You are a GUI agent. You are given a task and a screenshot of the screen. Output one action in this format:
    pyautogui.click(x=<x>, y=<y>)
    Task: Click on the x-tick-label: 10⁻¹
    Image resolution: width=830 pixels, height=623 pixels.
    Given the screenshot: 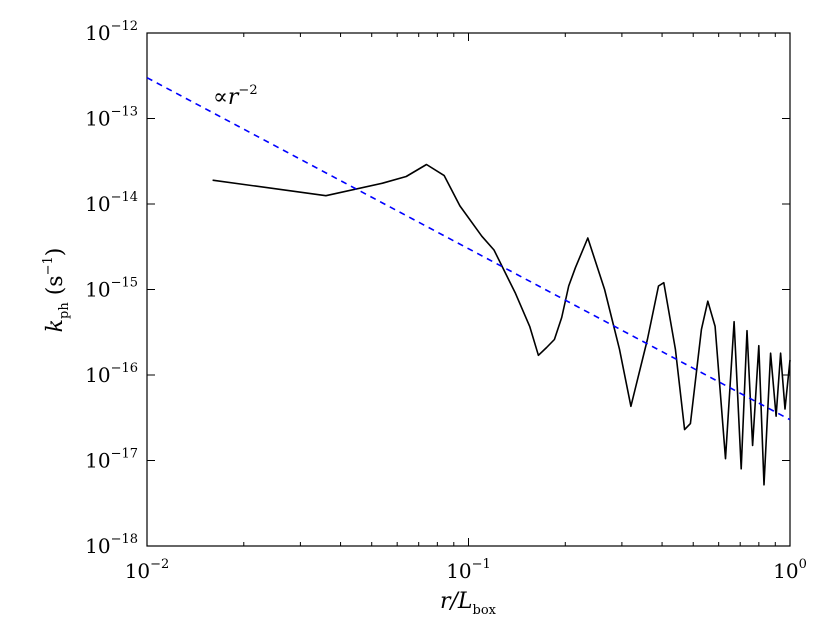 What is the action you would take?
    pyautogui.click(x=468, y=570)
    